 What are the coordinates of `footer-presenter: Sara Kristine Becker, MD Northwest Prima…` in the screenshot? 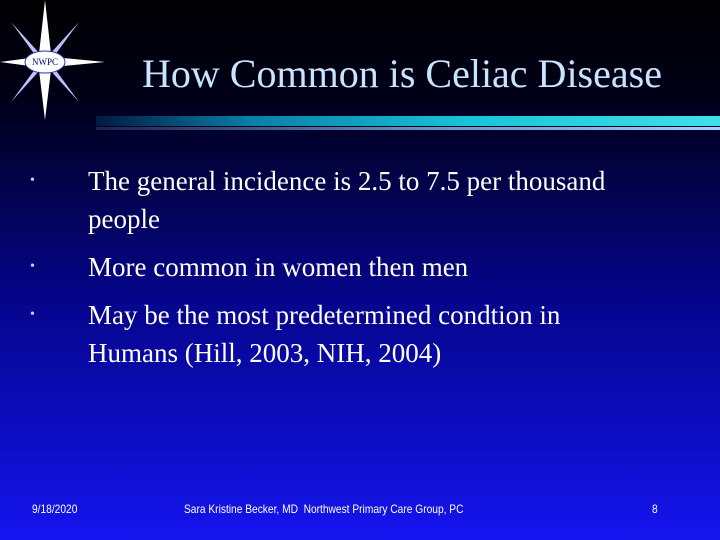 It's located at (324, 509).